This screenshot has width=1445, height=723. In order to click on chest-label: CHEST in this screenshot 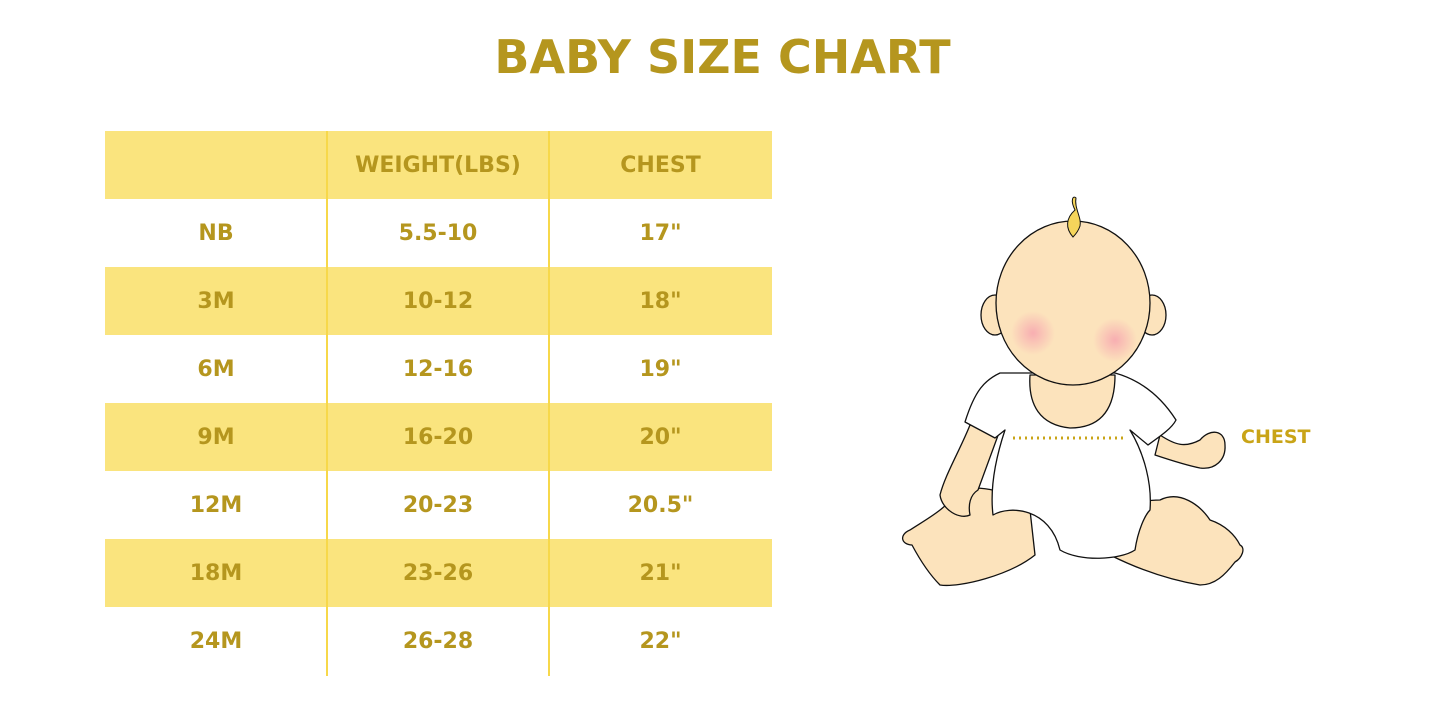, I will do `click(1276, 437)`.